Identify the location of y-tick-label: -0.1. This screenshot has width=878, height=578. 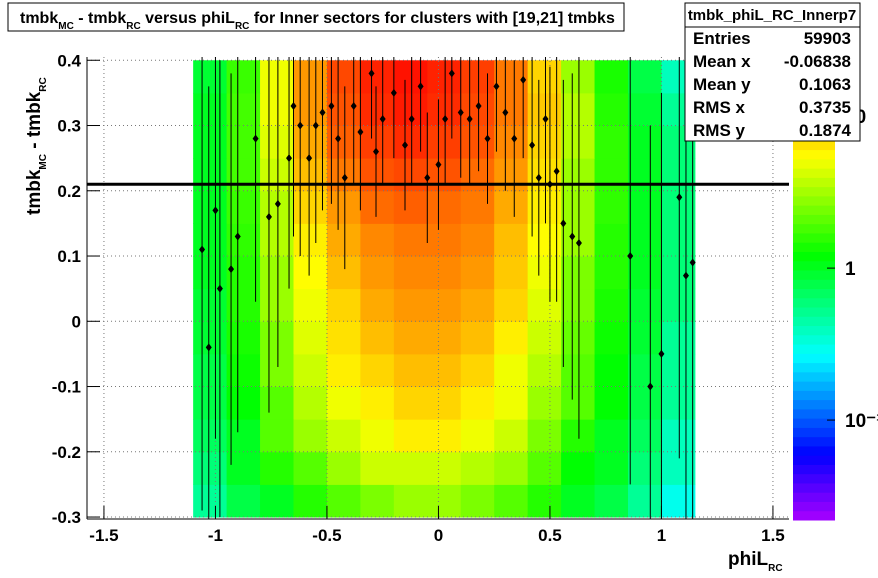
(66, 387).